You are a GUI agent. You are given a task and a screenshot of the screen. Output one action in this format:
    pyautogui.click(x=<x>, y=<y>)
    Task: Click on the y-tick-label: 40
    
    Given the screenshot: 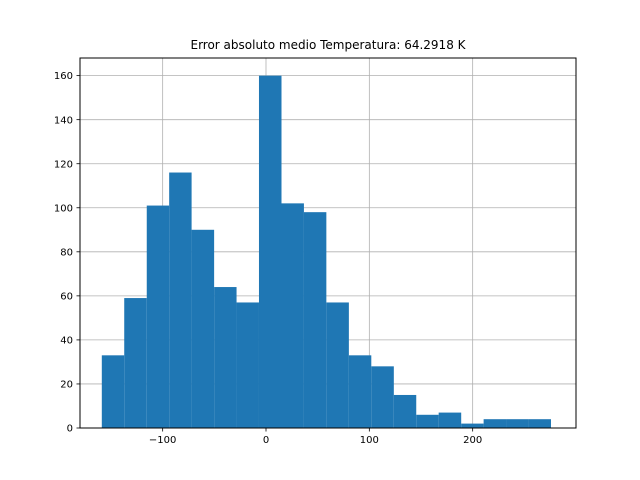 What is the action you would take?
    pyautogui.click(x=66, y=341)
    